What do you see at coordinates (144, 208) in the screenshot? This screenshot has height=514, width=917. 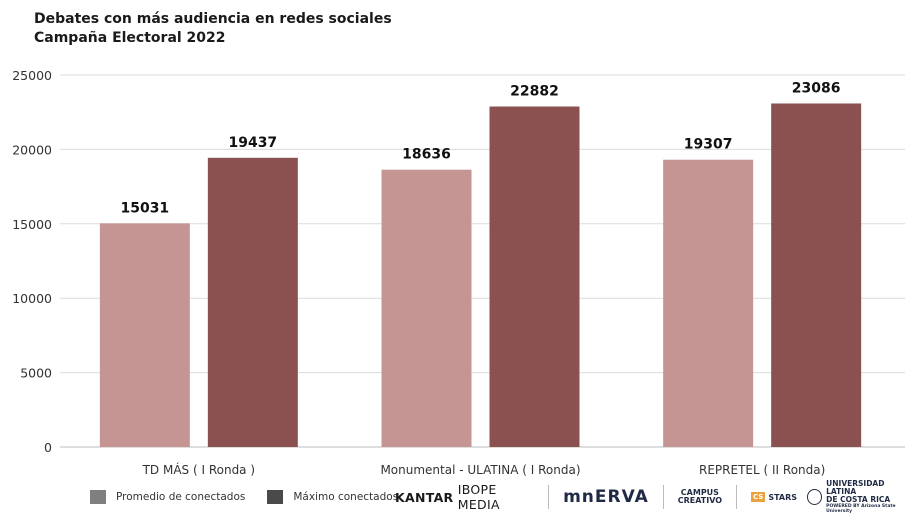 I see `data-label: 15031` at bounding box center [144, 208].